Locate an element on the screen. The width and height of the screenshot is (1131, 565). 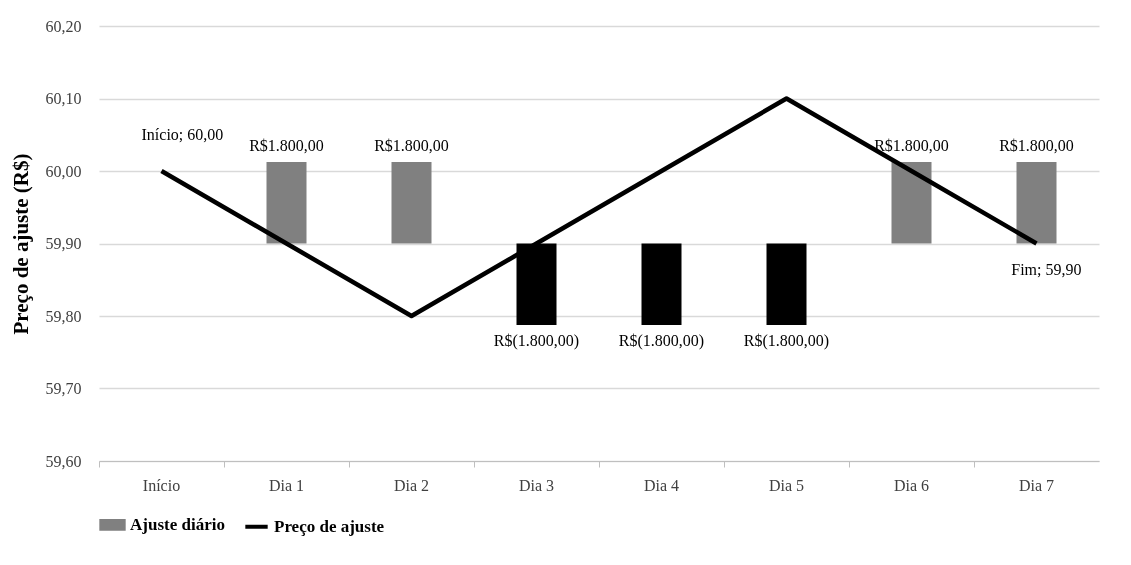
y-axis-title: Preço de ajuste (R$) is located at coordinates (20, 244).